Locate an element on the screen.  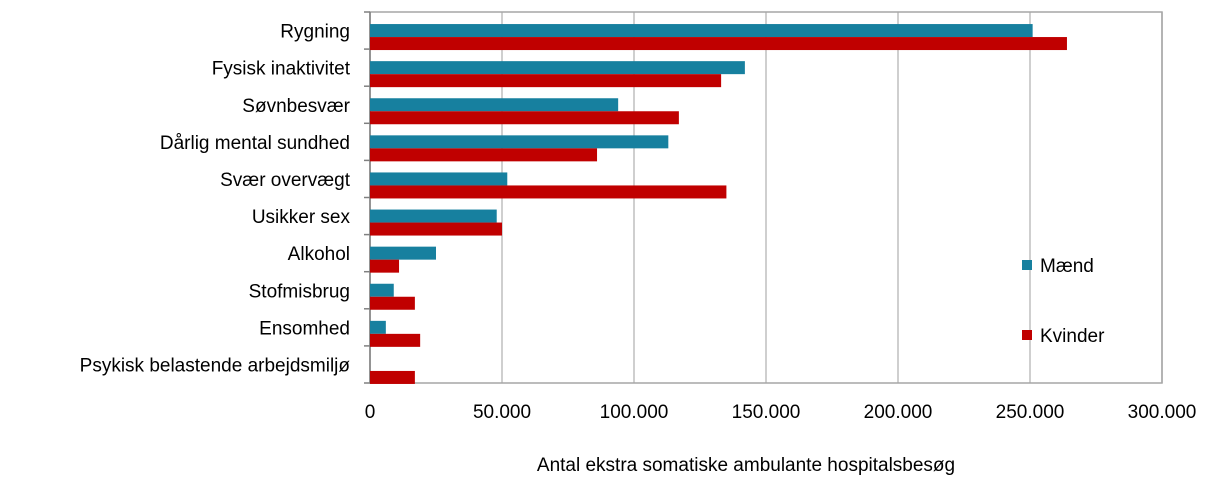
x-tick-label: 250.000 is located at coordinates (1030, 412).